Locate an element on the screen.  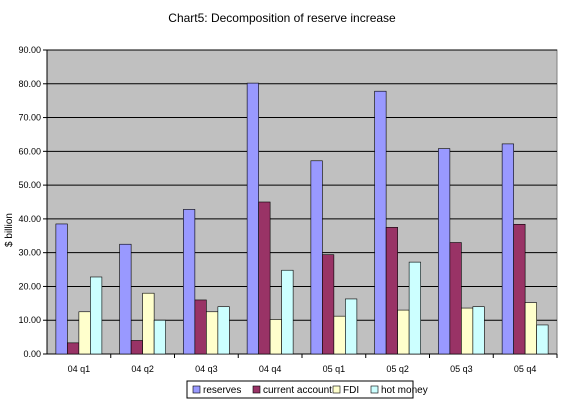
legend-box is located at coordinates (300, 389).